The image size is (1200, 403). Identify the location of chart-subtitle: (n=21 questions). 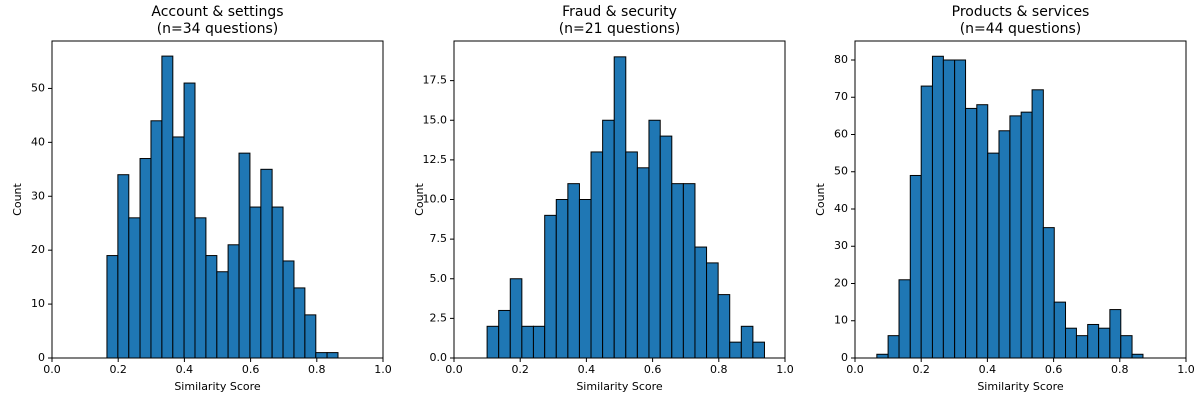
(620, 29).